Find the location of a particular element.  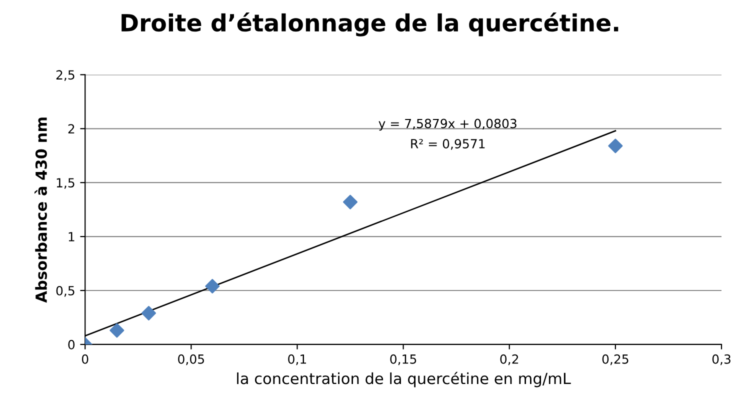

y-axis-title: Absorbance à 430 nm is located at coordinates (40, 210).